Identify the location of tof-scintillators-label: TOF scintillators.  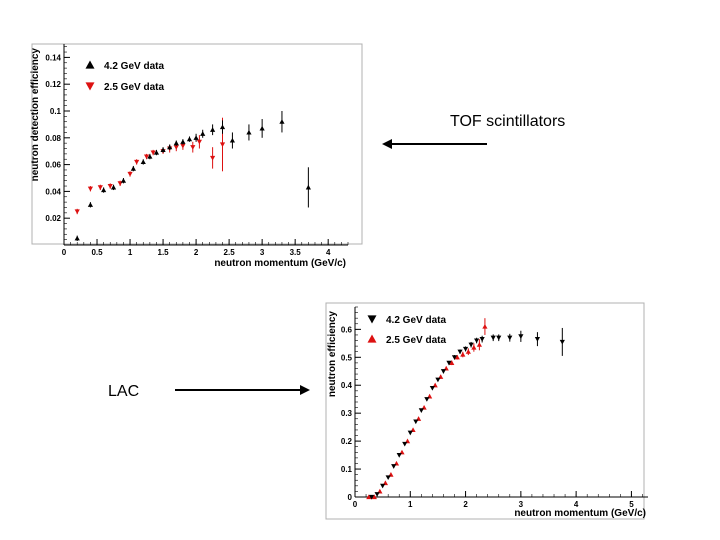
(508, 121).